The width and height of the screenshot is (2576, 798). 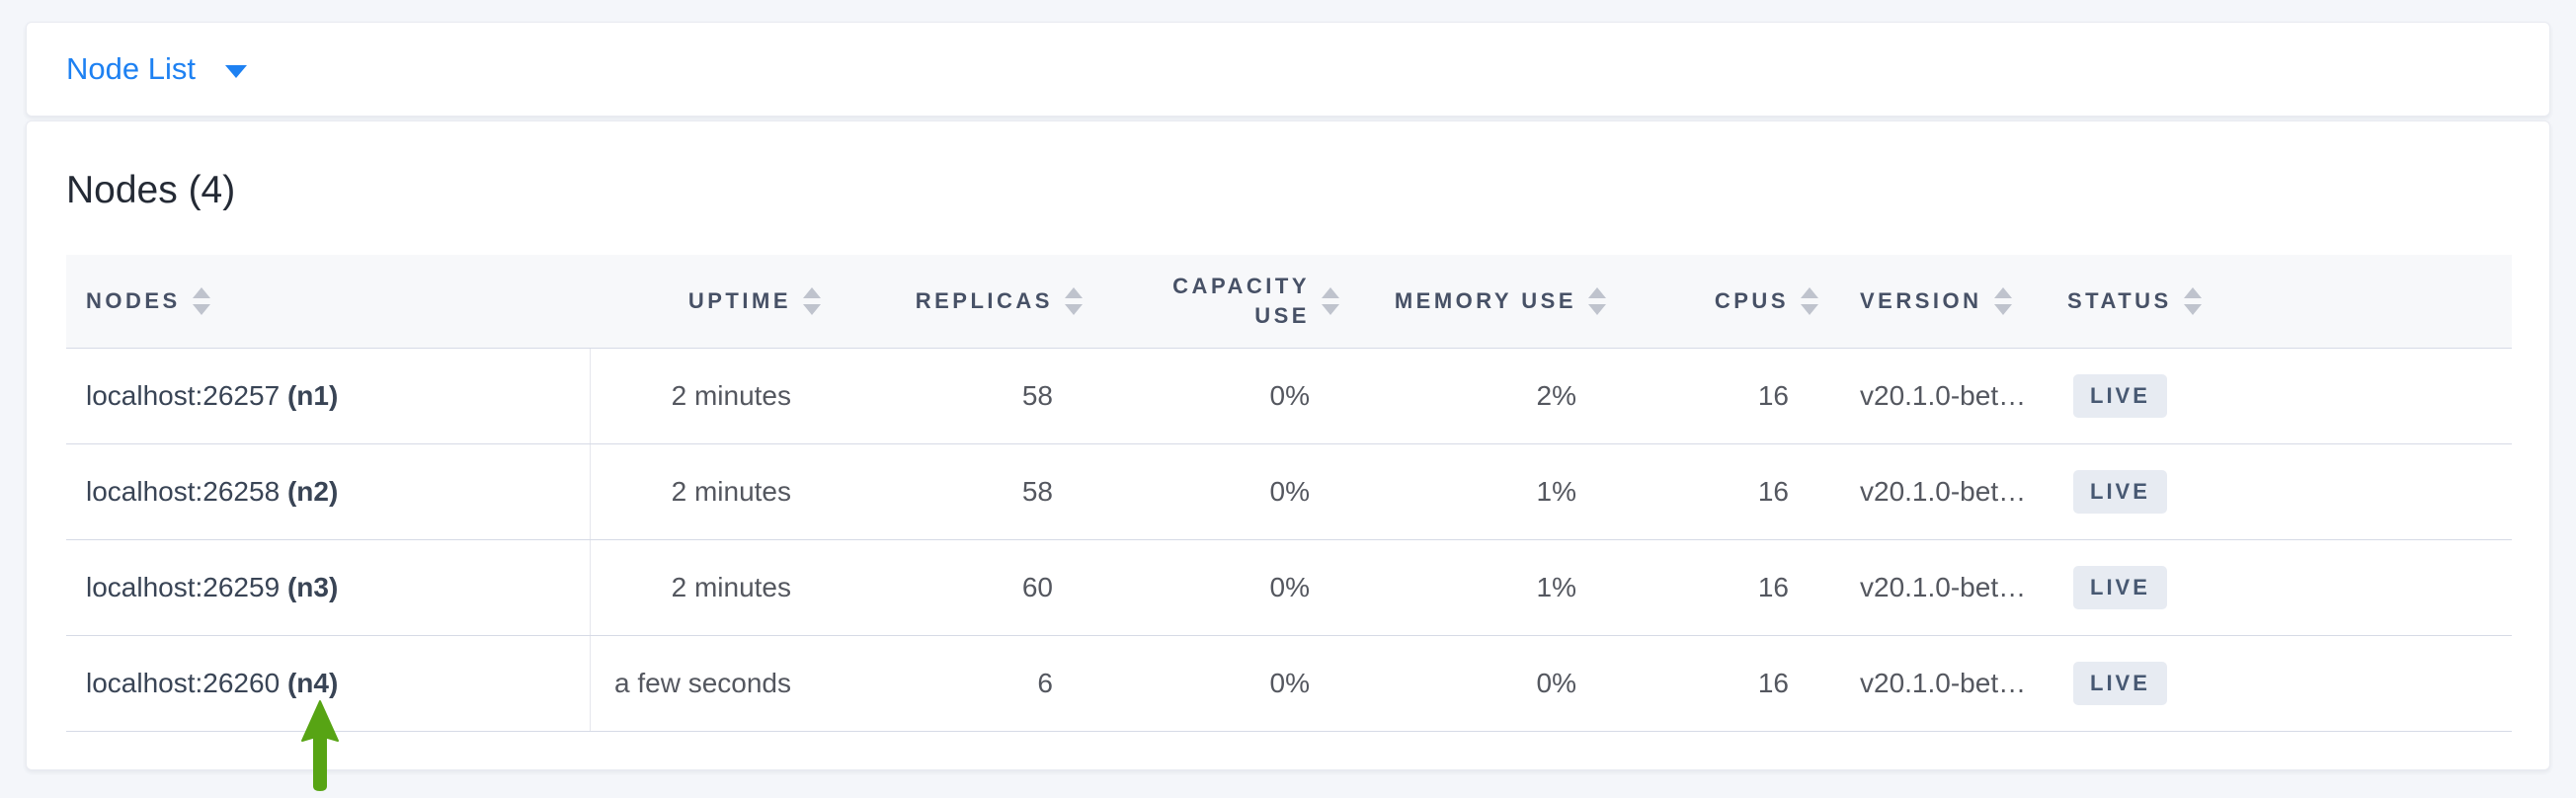 What do you see at coordinates (708, 683) in the screenshot?
I see `uptime-cell: a few seconds` at bounding box center [708, 683].